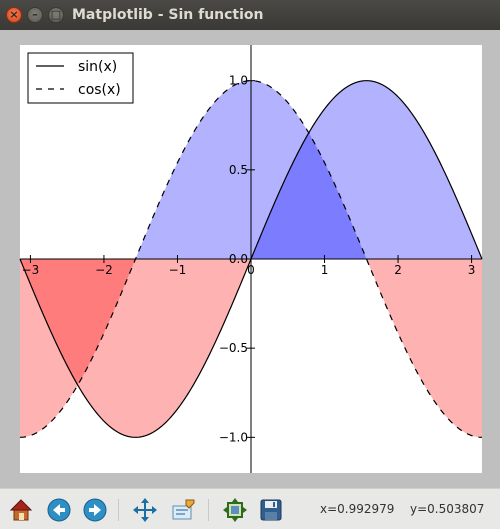 This screenshot has height=529, width=500. I want to click on x-tick-label: −3, so click(31, 270).